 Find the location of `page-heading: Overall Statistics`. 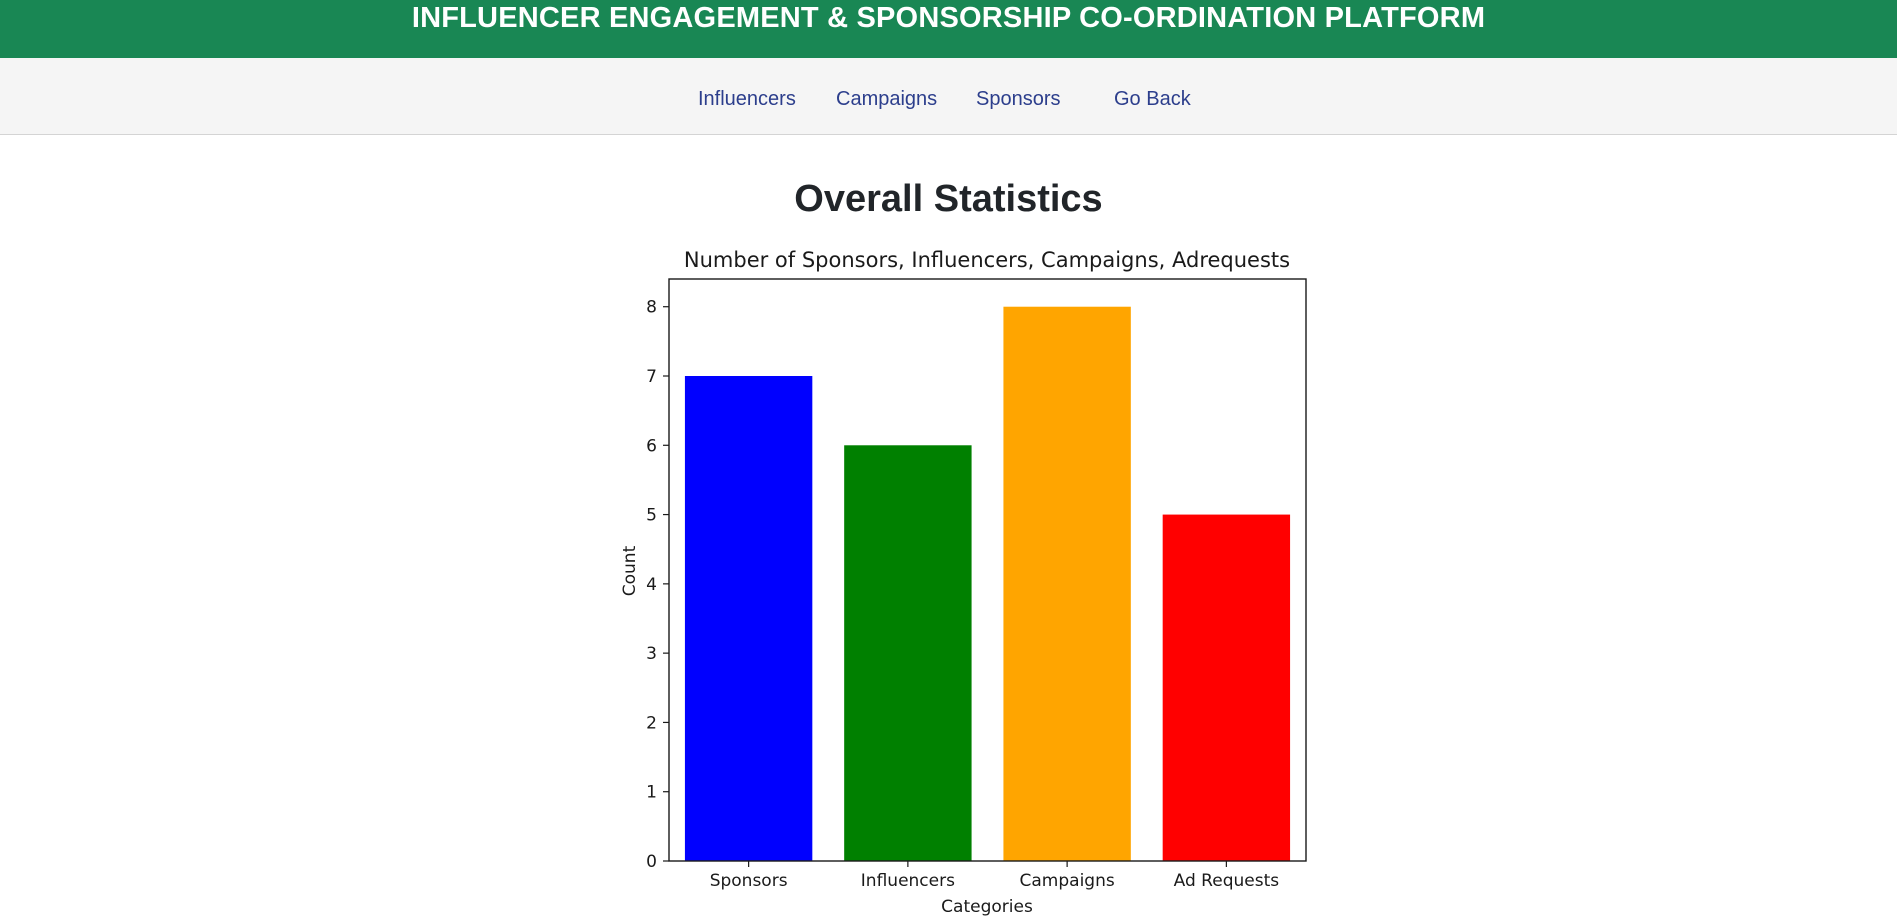

page-heading: Overall Statistics is located at coordinates (948, 199).